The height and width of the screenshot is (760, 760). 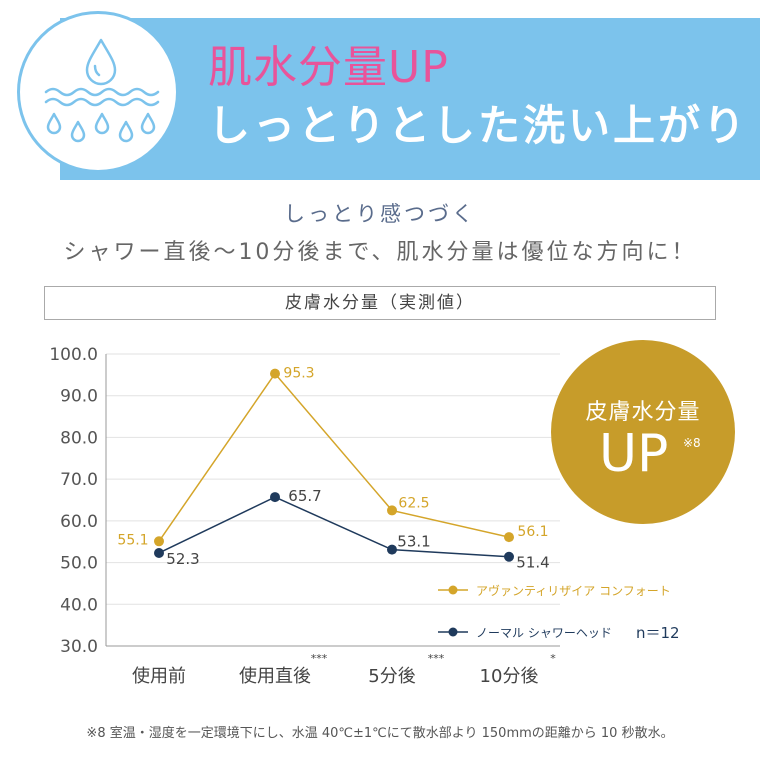 What do you see at coordinates (79, 564) in the screenshot?
I see `y-tick-label: 50.0` at bounding box center [79, 564].